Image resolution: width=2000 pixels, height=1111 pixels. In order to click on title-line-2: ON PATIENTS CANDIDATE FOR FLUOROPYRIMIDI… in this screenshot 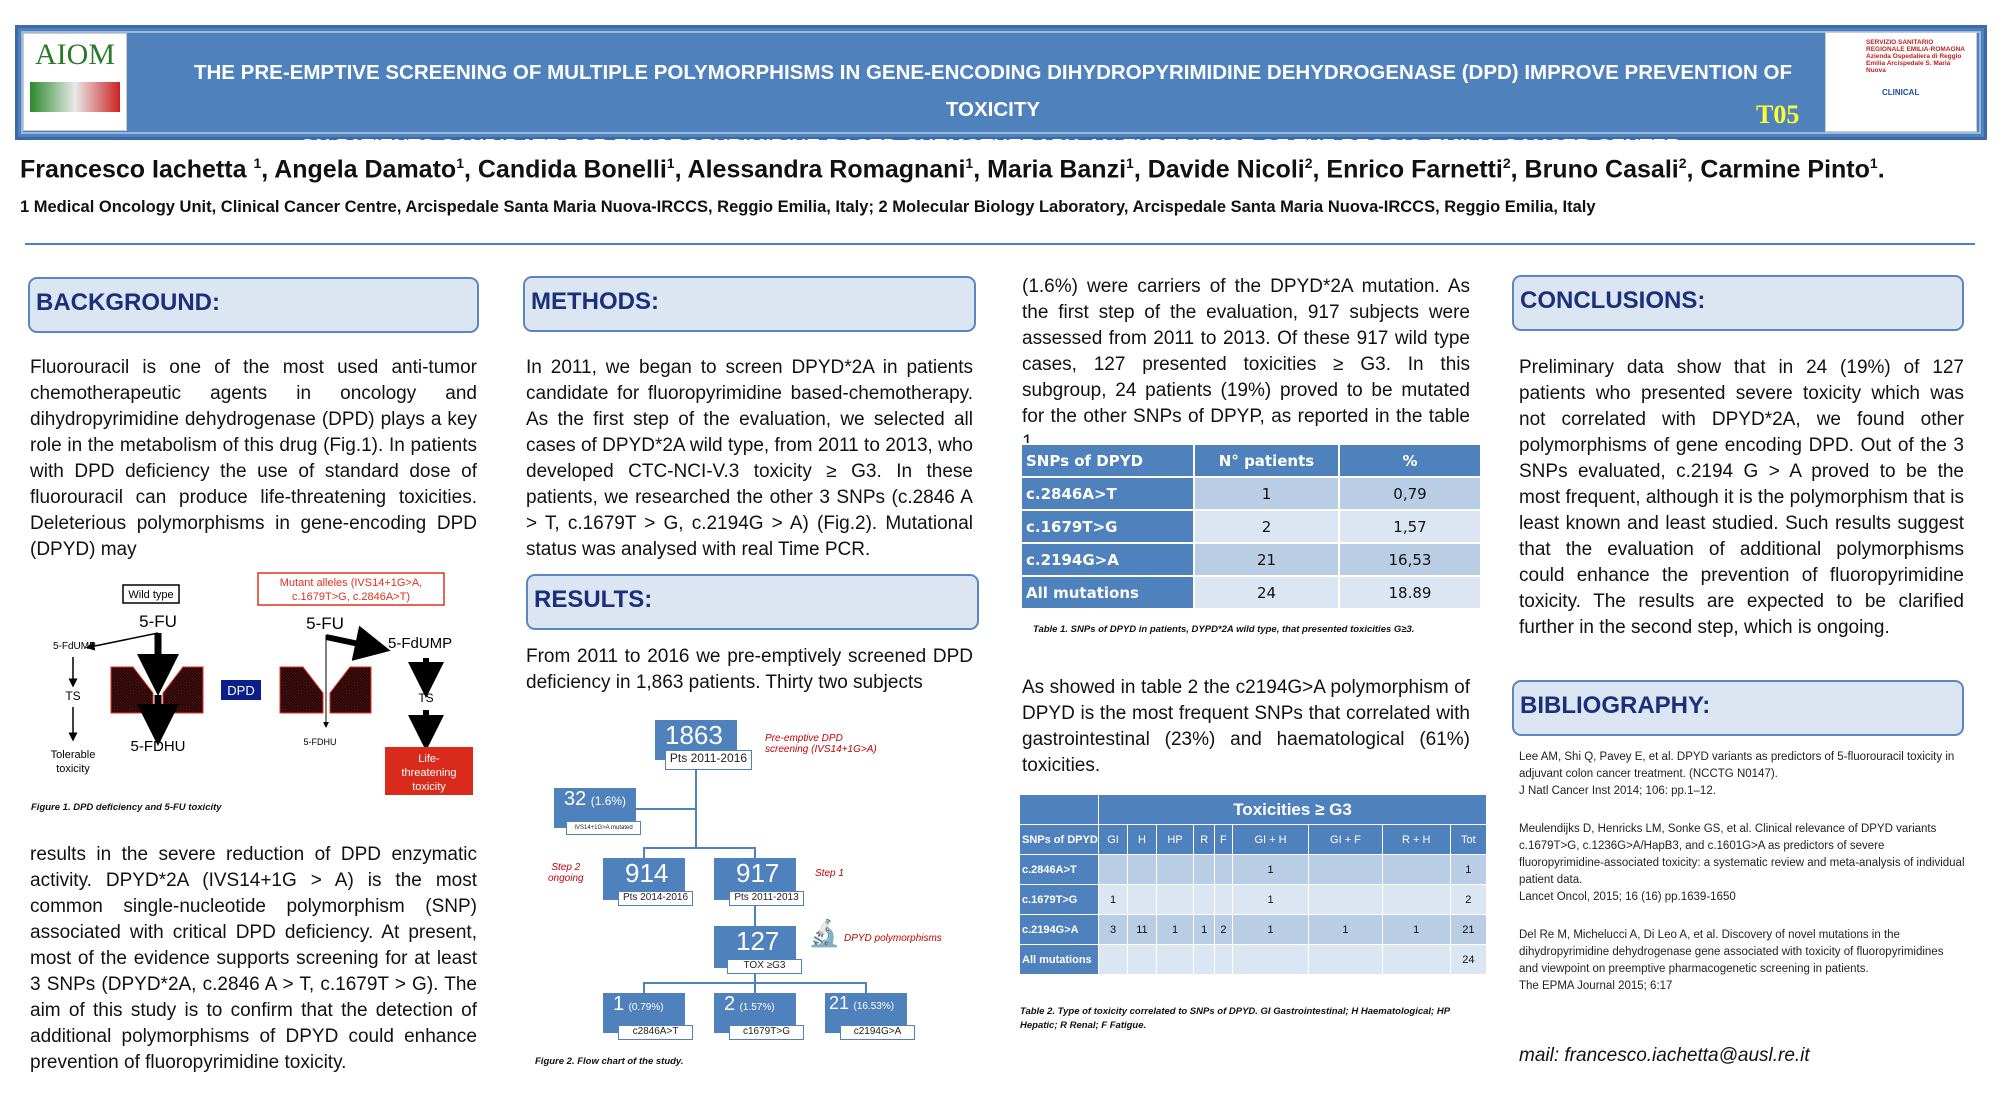, I will do `click(993, 146)`.